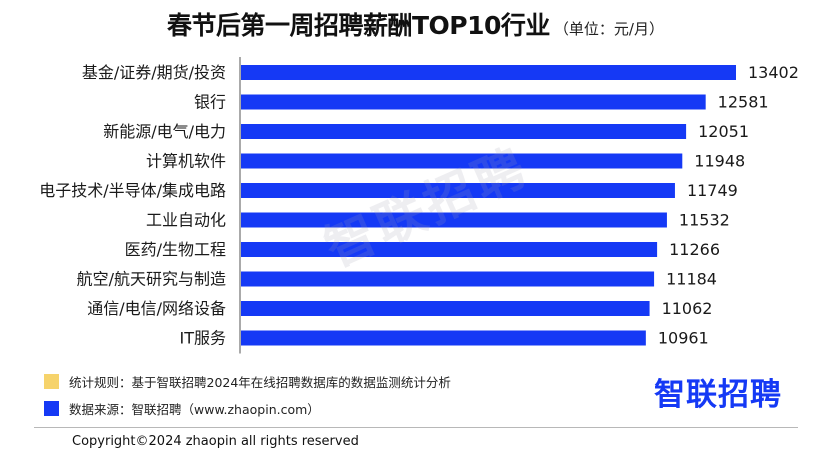 This screenshot has width=831, height=458. What do you see at coordinates (203, 338) in the screenshot?
I see `category-label-9: IT服务` at bounding box center [203, 338].